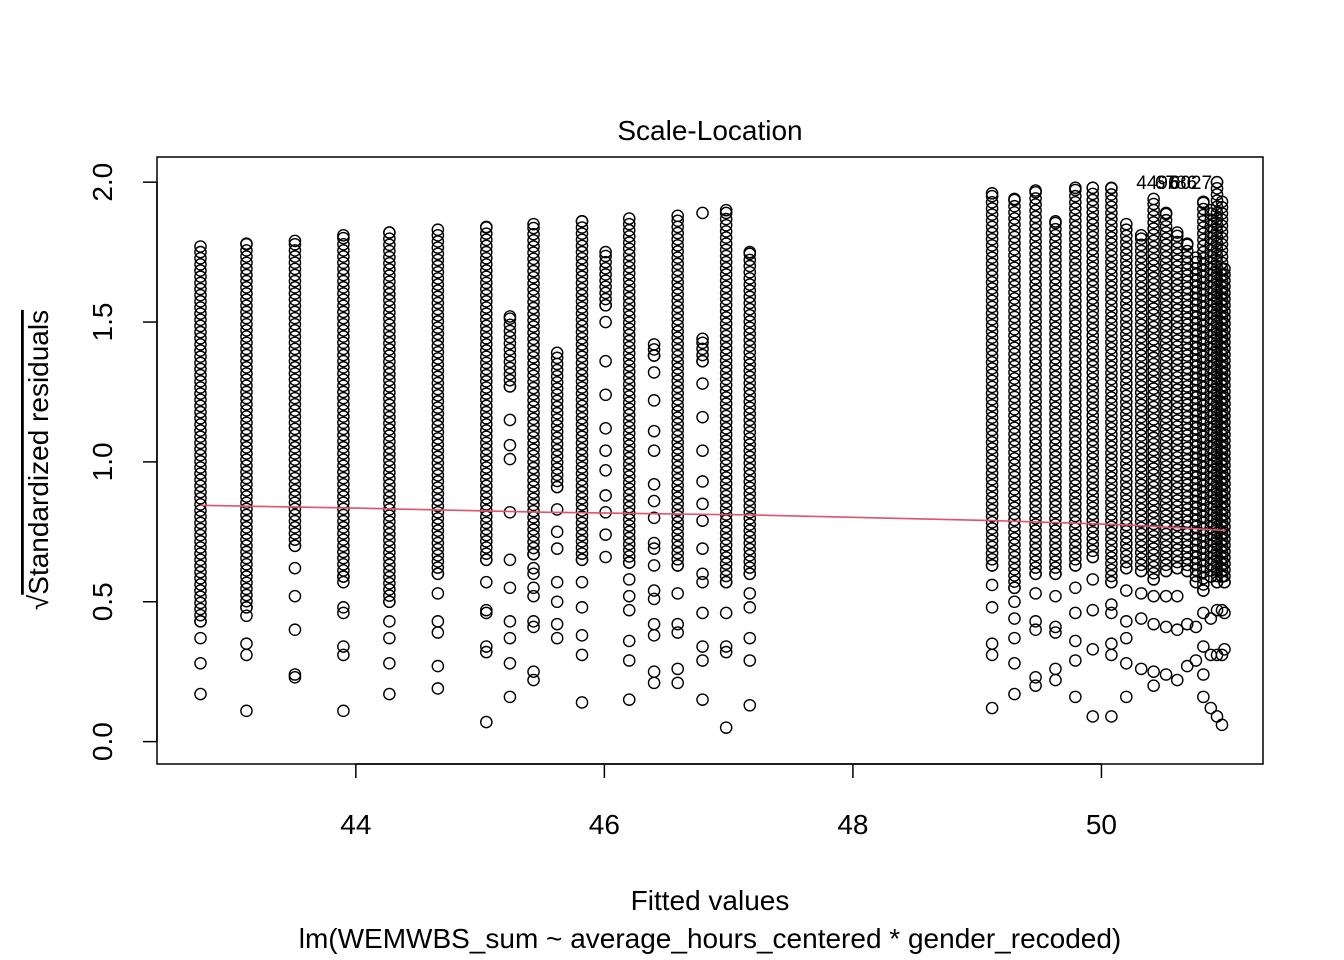  What do you see at coordinates (355, 824) in the screenshot?
I see `x-tick-label: 44` at bounding box center [355, 824].